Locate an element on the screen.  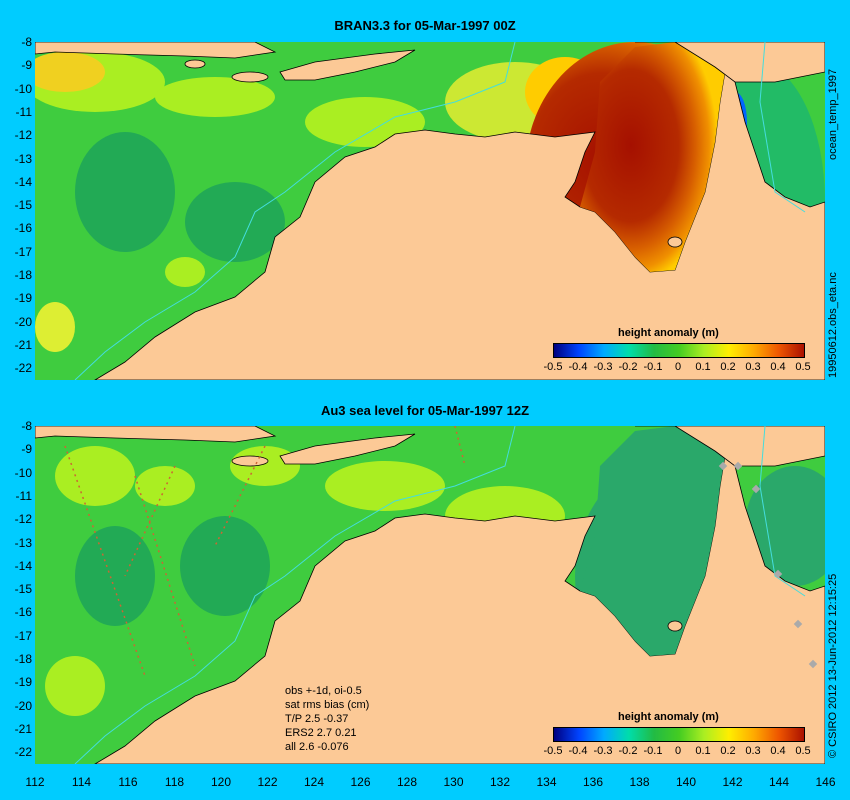
bottom-lat-tick: -9 is located at coordinates (26, 449).